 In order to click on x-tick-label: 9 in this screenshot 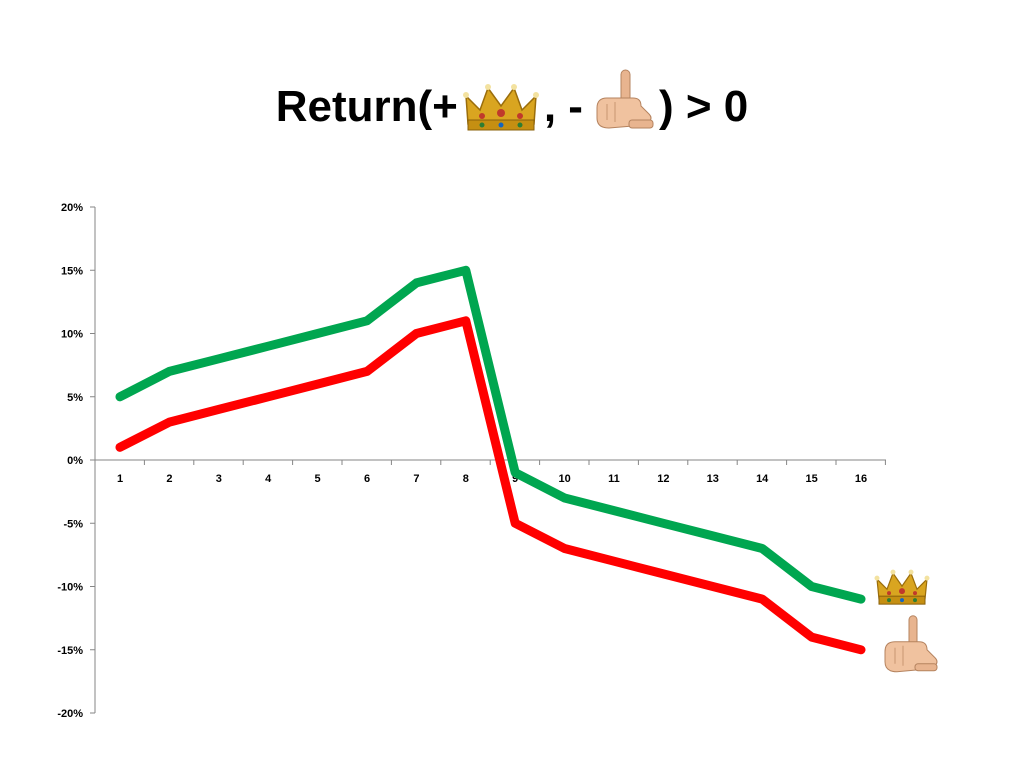, I will do `click(515, 479)`.